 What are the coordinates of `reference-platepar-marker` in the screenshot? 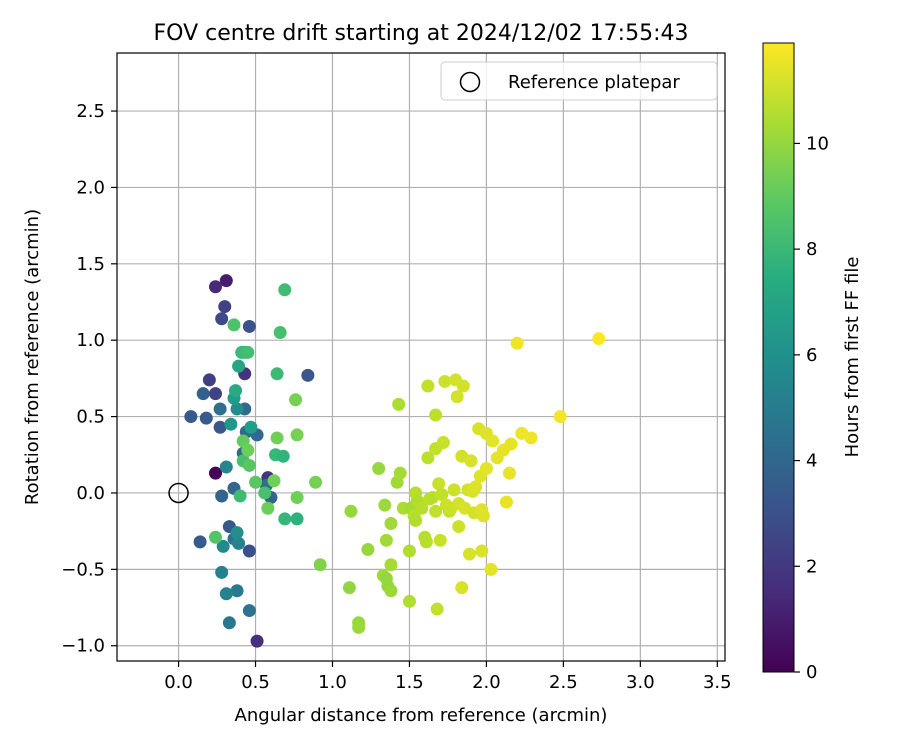 It's located at (178, 493).